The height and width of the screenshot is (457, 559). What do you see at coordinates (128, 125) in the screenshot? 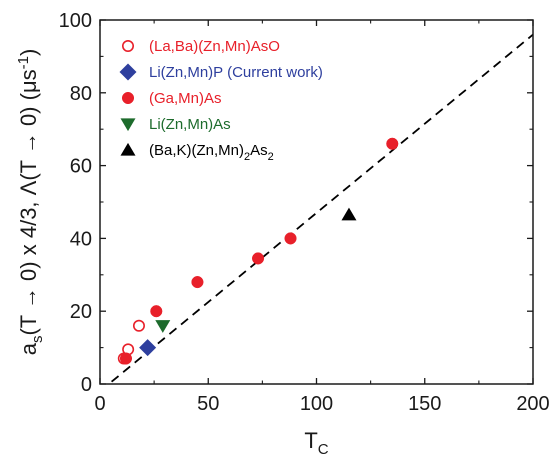
I see `legend-marker-li-zn-mn-as` at bounding box center [128, 125].